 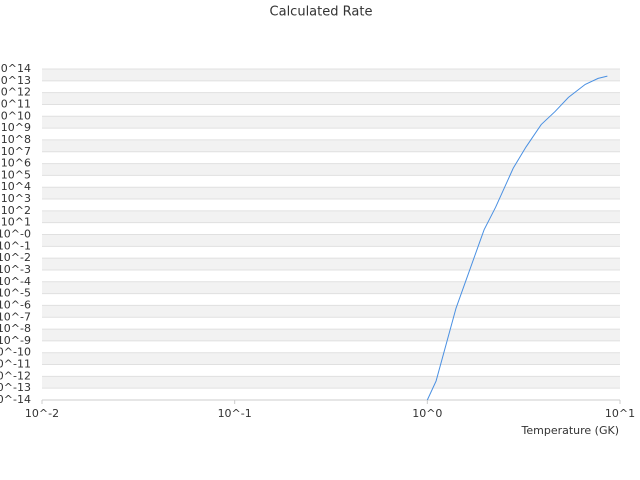 I want to click on chart-title: Calculated Rate, so click(x=321, y=12).